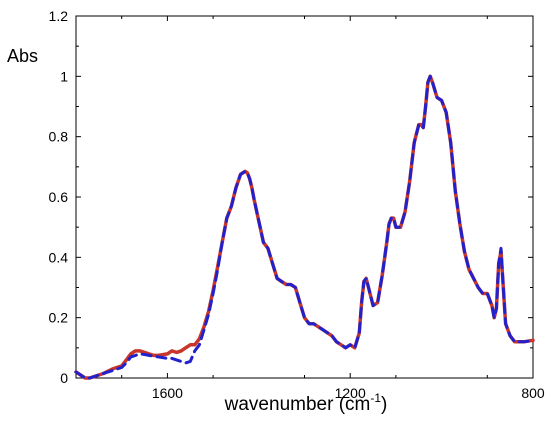 The image size is (550, 440). Describe the element at coordinates (384, 404) in the screenshot. I see `x-axis-title-end: )` at that location.